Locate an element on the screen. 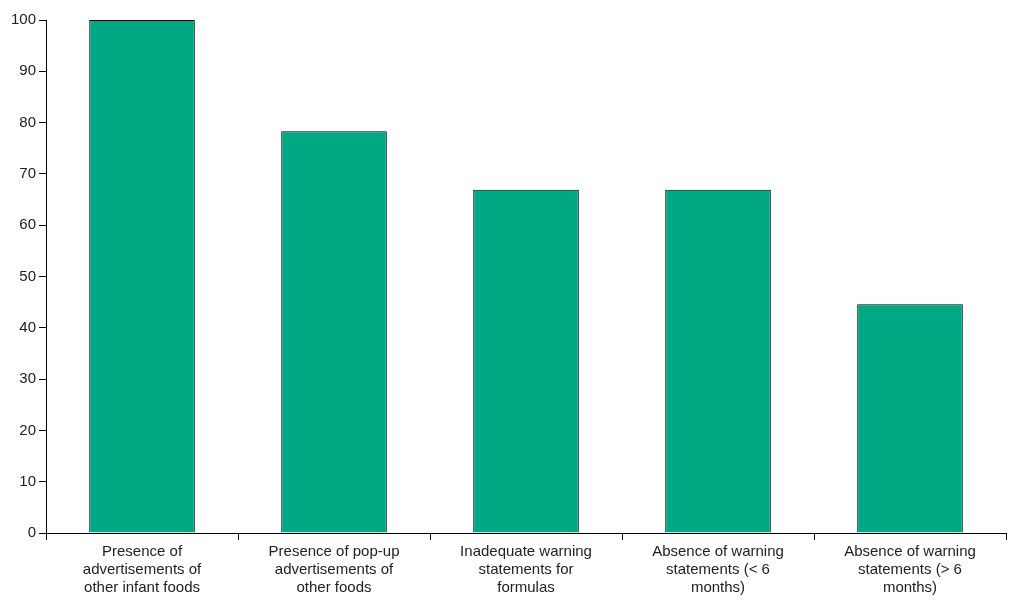 The height and width of the screenshot is (608, 1034). y-tick-label: 50 is located at coordinates (28, 275).